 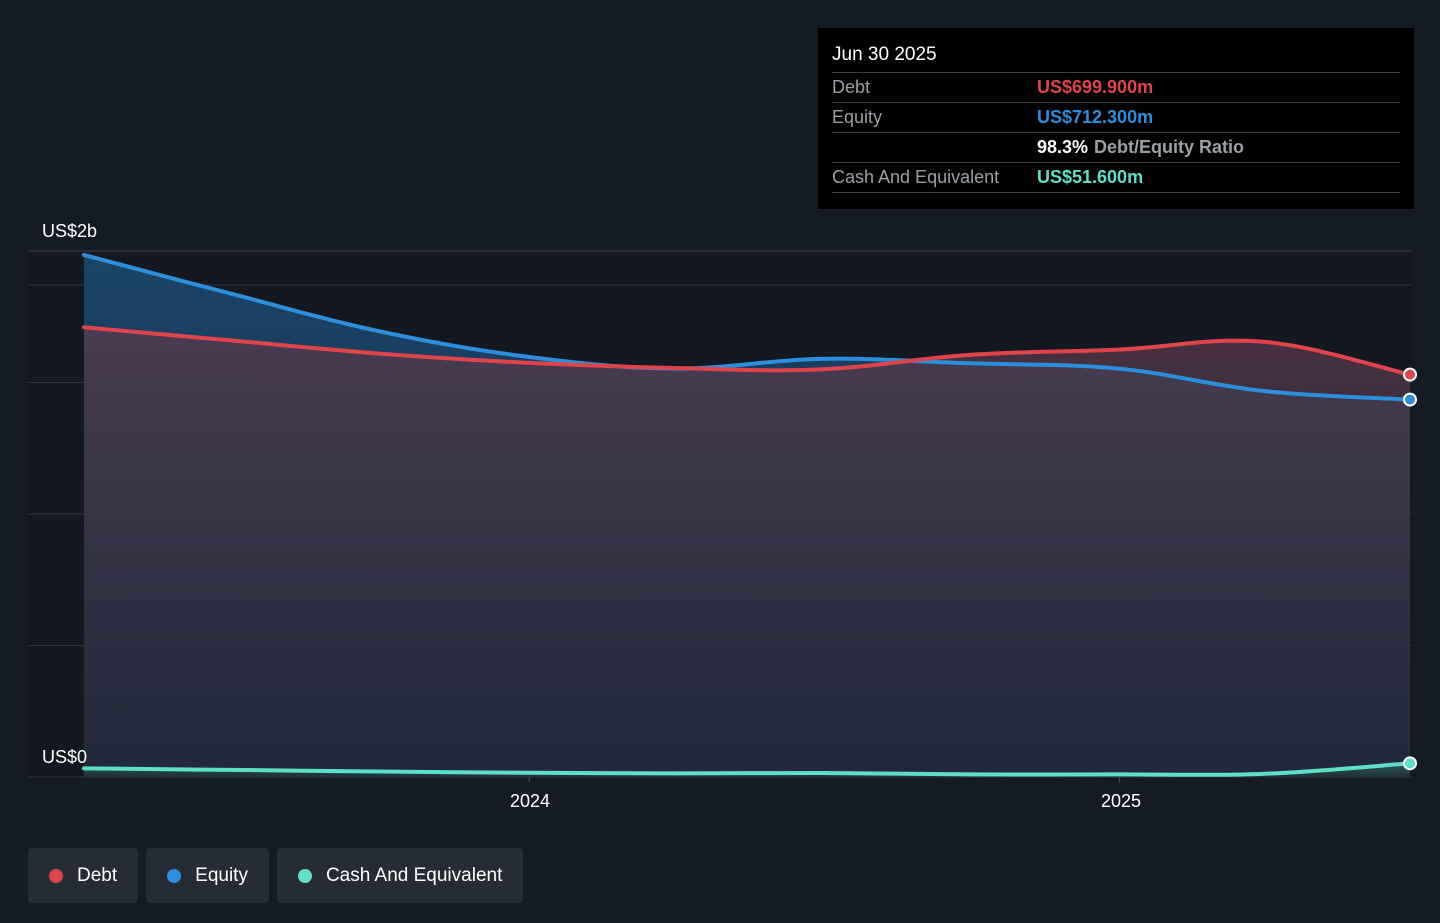 I want to click on end-markers, so click(x=1410, y=569).